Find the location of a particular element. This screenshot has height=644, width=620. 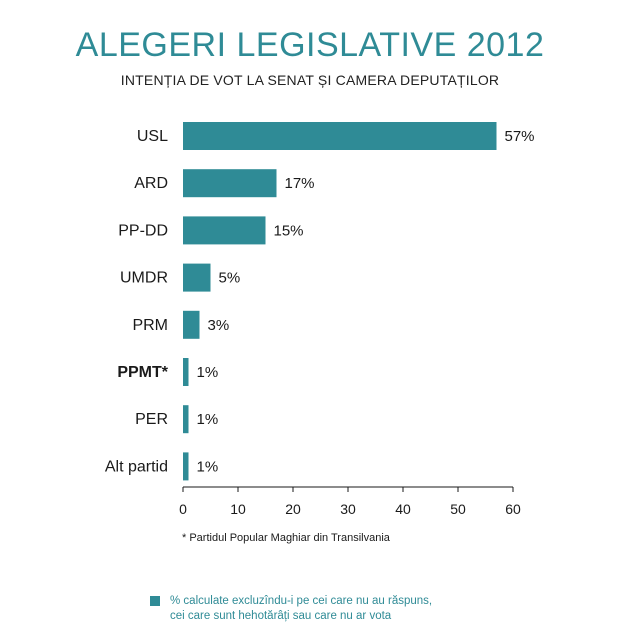

legend-swatch is located at coordinates (155, 601).